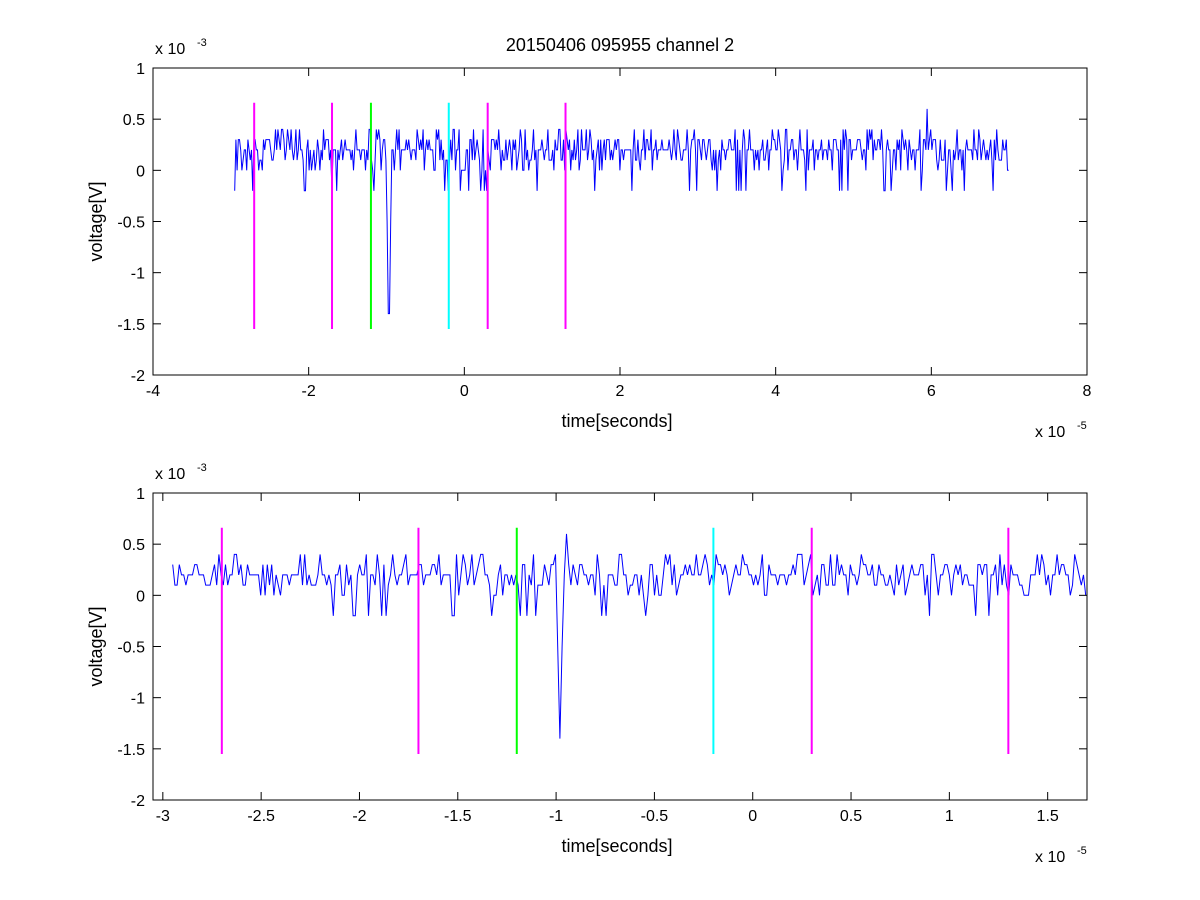 Image resolution: width=1200 pixels, height=900 pixels. What do you see at coordinates (621, 211) in the screenshot?
I see `signal-trace` at bounding box center [621, 211].